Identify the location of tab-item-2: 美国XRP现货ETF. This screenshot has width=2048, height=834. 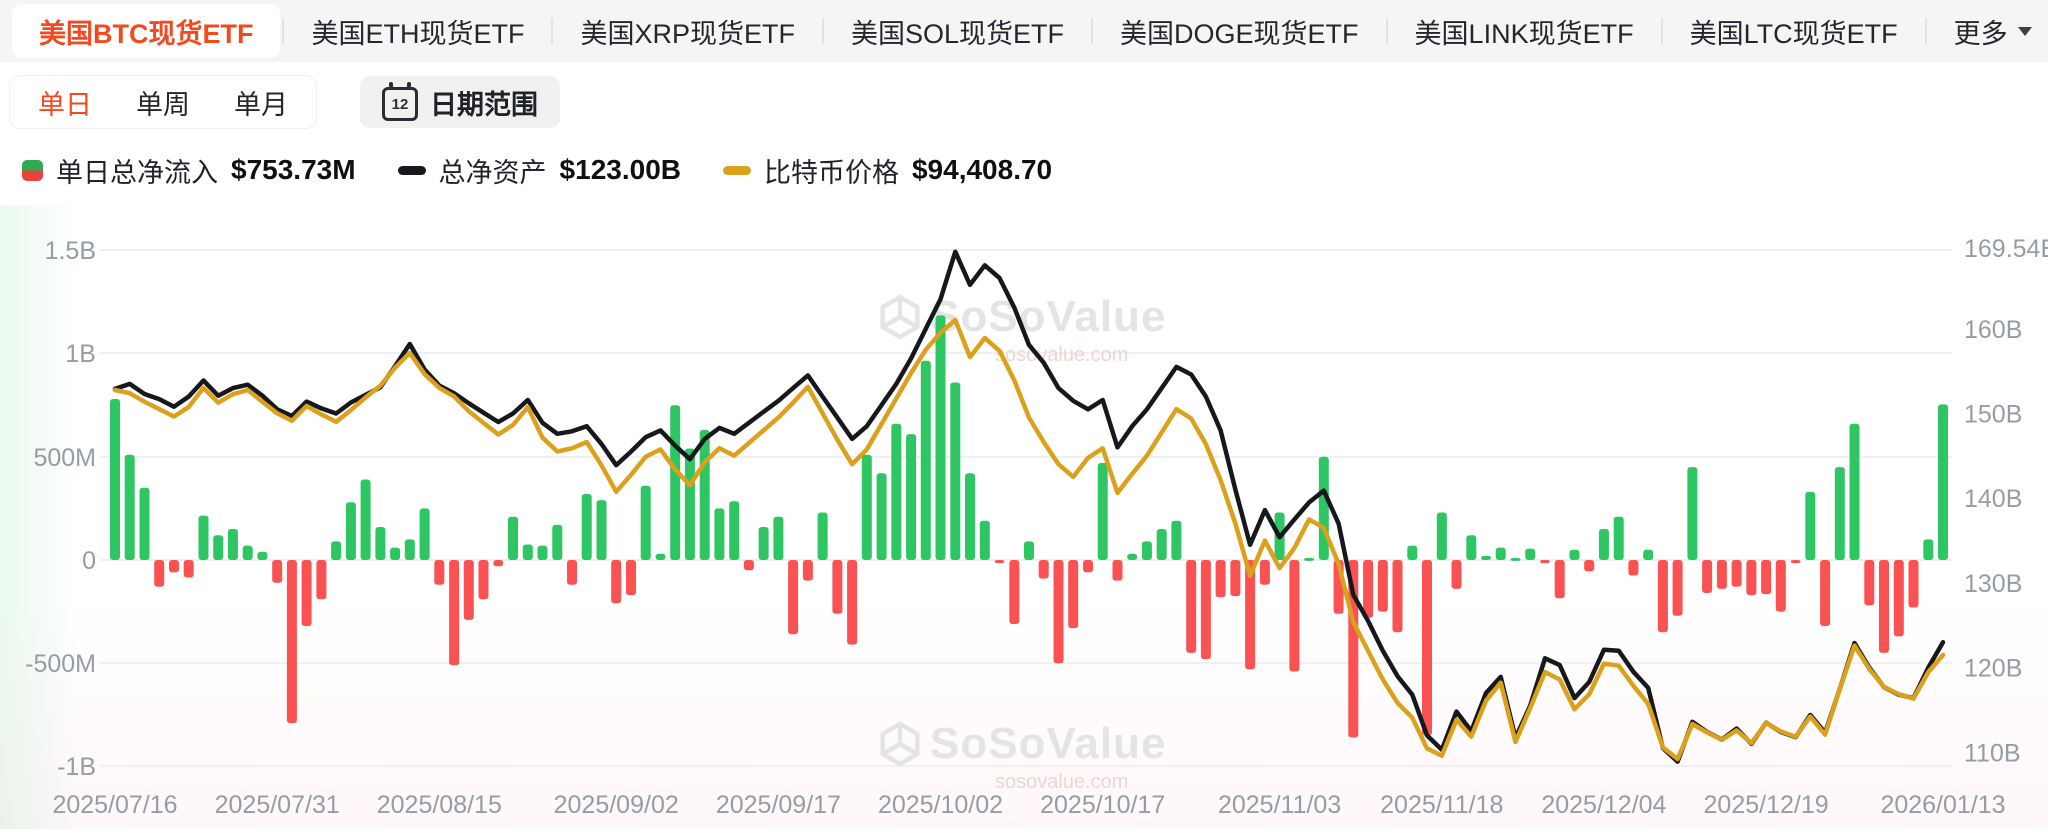
(687, 33).